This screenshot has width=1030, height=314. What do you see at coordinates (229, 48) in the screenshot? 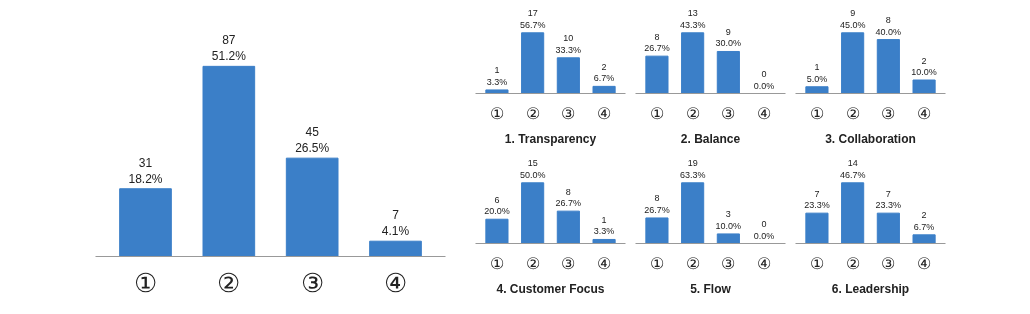
I see `data-label: 87 51.2%` at bounding box center [229, 48].